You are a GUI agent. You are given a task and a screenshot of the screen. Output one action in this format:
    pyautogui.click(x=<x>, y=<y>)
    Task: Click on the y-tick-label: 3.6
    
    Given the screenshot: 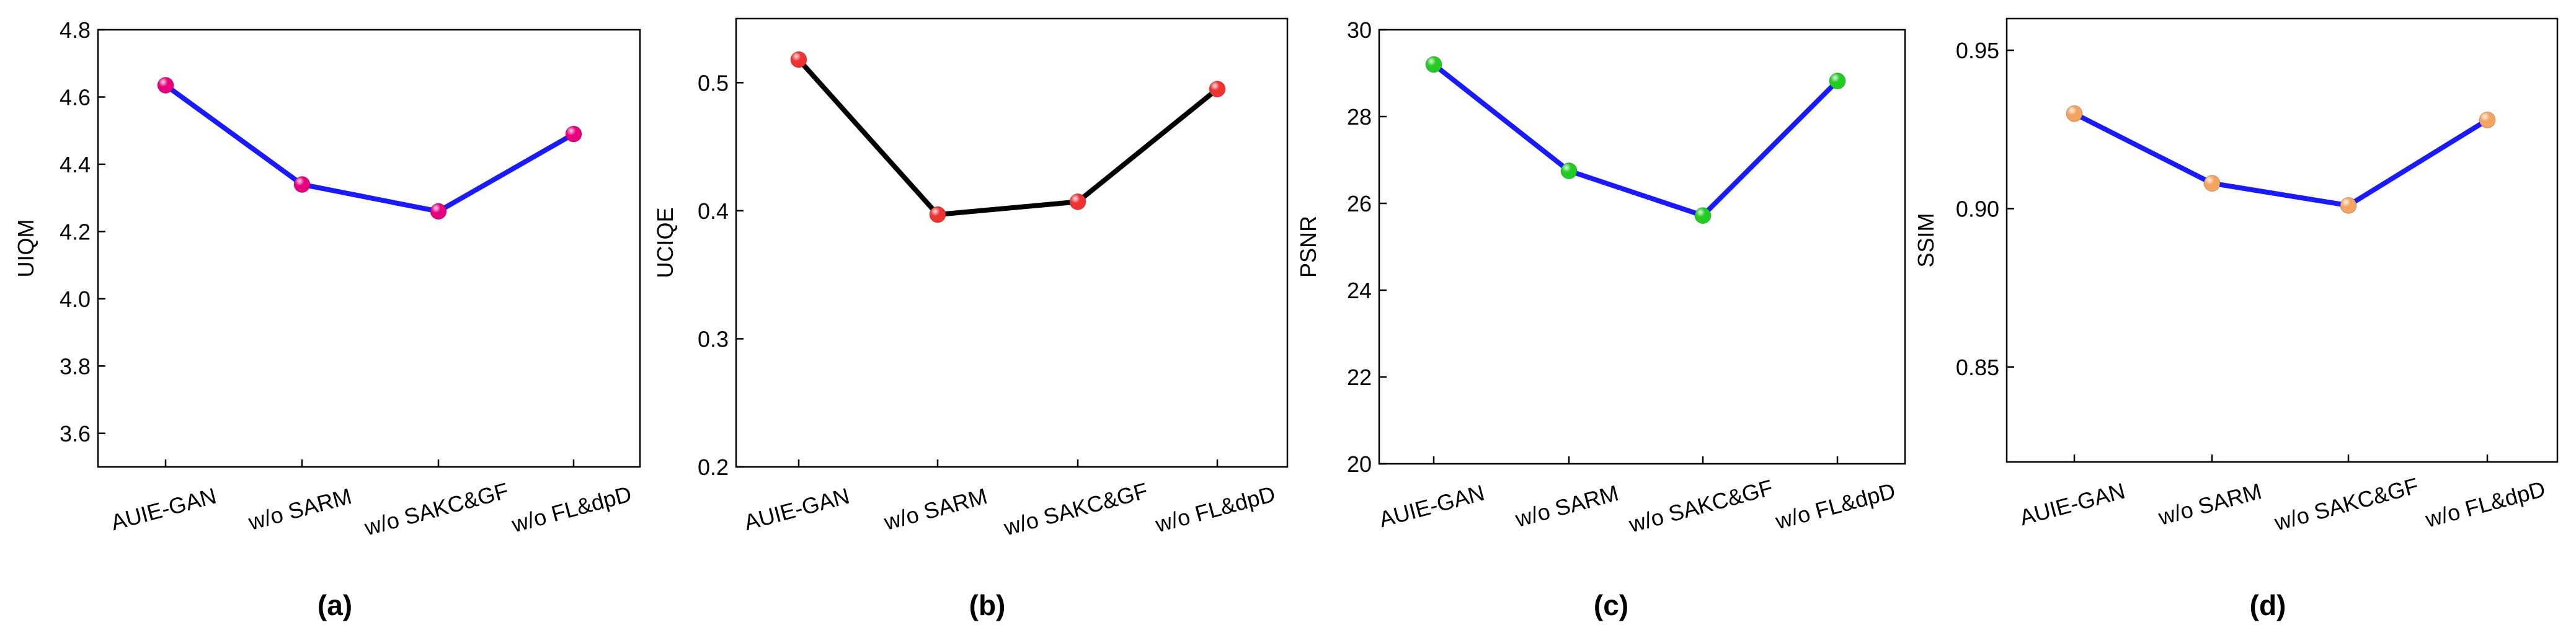 What is the action you would take?
    pyautogui.click(x=75, y=434)
    